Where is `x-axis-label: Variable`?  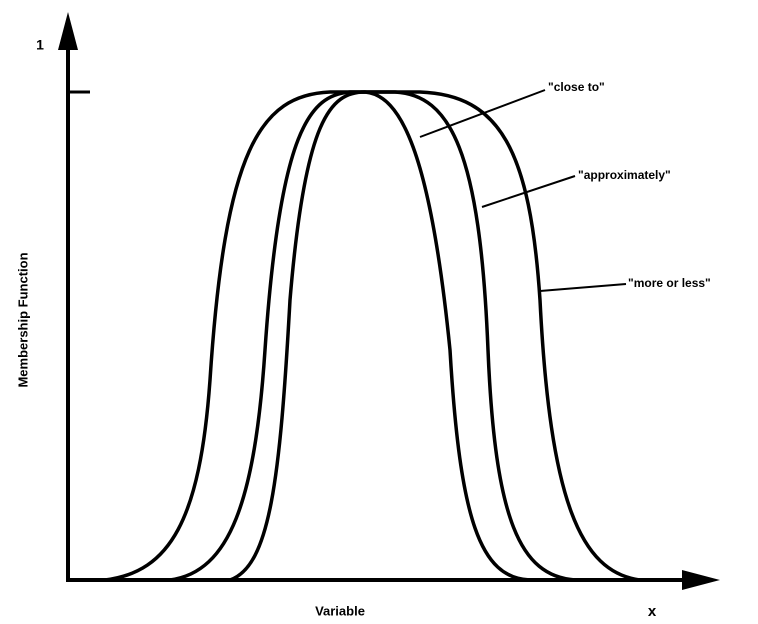
x-axis-label: Variable is located at coordinates (340, 610).